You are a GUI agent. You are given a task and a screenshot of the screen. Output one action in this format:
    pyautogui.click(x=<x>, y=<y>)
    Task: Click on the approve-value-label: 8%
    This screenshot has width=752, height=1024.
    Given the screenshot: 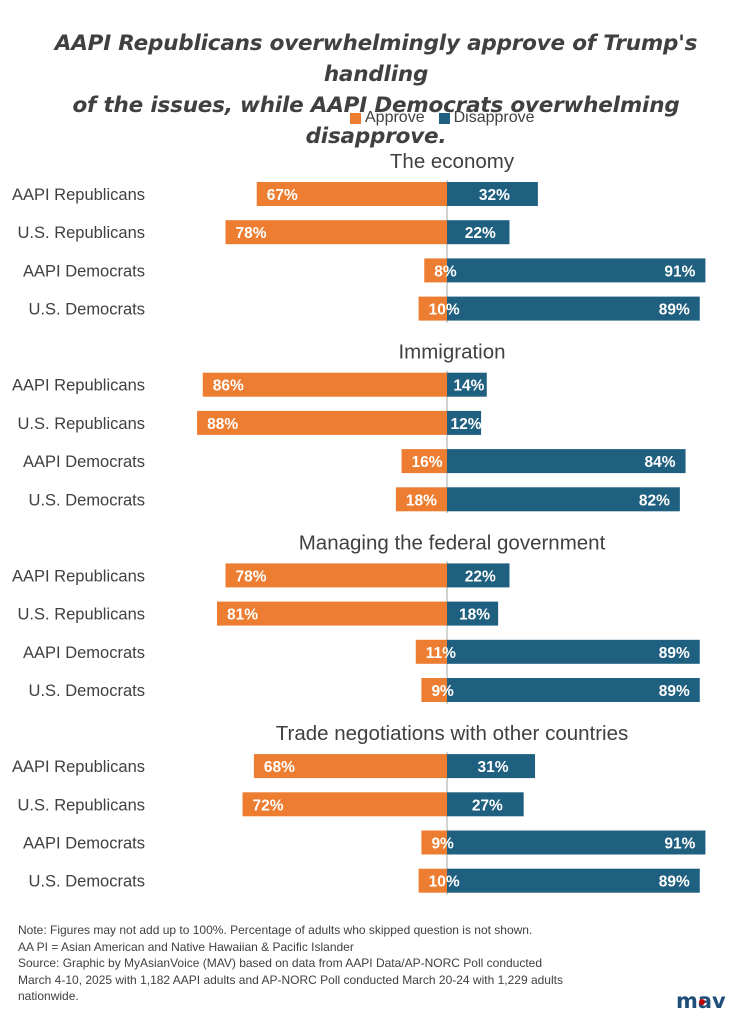 What is the action you would take?
    pyautogui.click(x=445, y=271)
    